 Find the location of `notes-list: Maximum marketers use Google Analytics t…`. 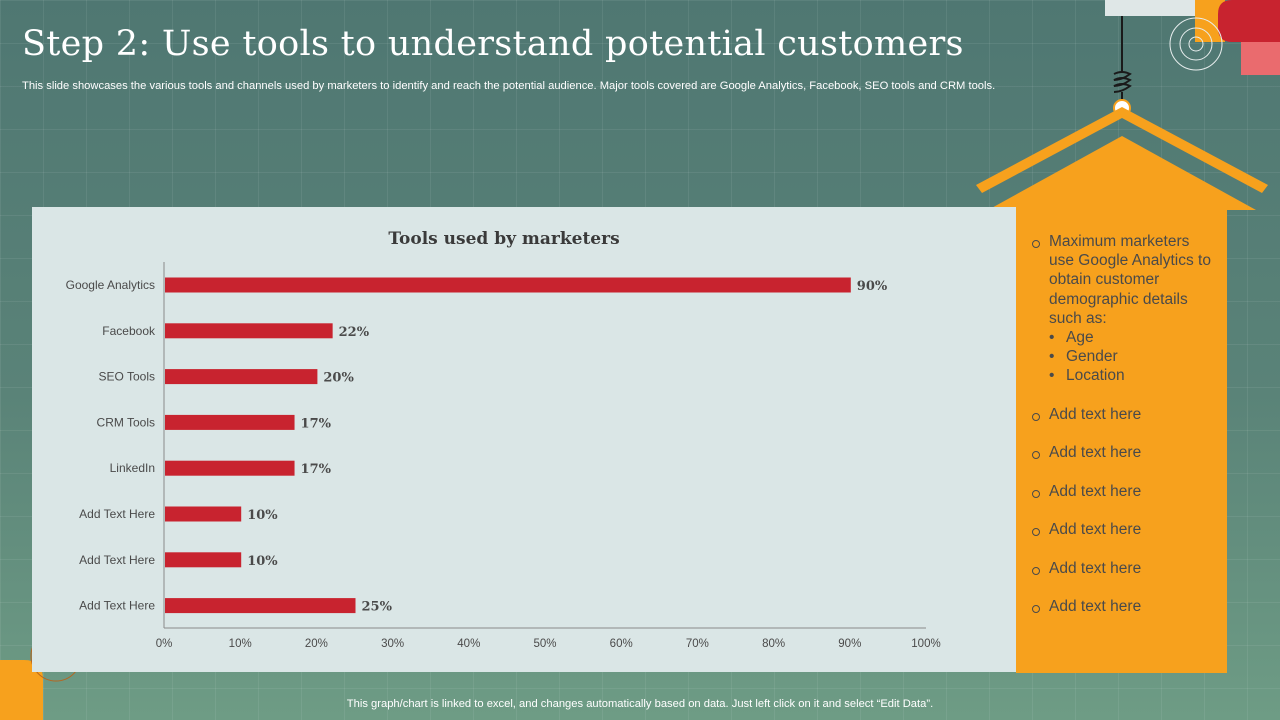

notes-list: Maximum marketers use Google Analytics t… is located at coordinates (1124, 434).